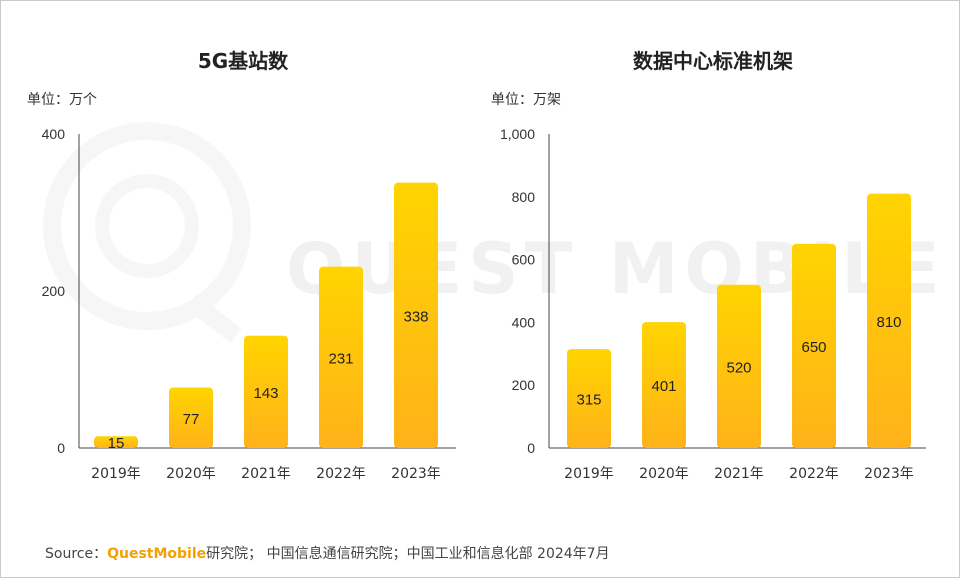 The width and height of the screenshot is (960, 578). Describe the element at coordinates (713, 61) in the screenshot. I see `chart-title-right: 数据中心标准机架` at that location.